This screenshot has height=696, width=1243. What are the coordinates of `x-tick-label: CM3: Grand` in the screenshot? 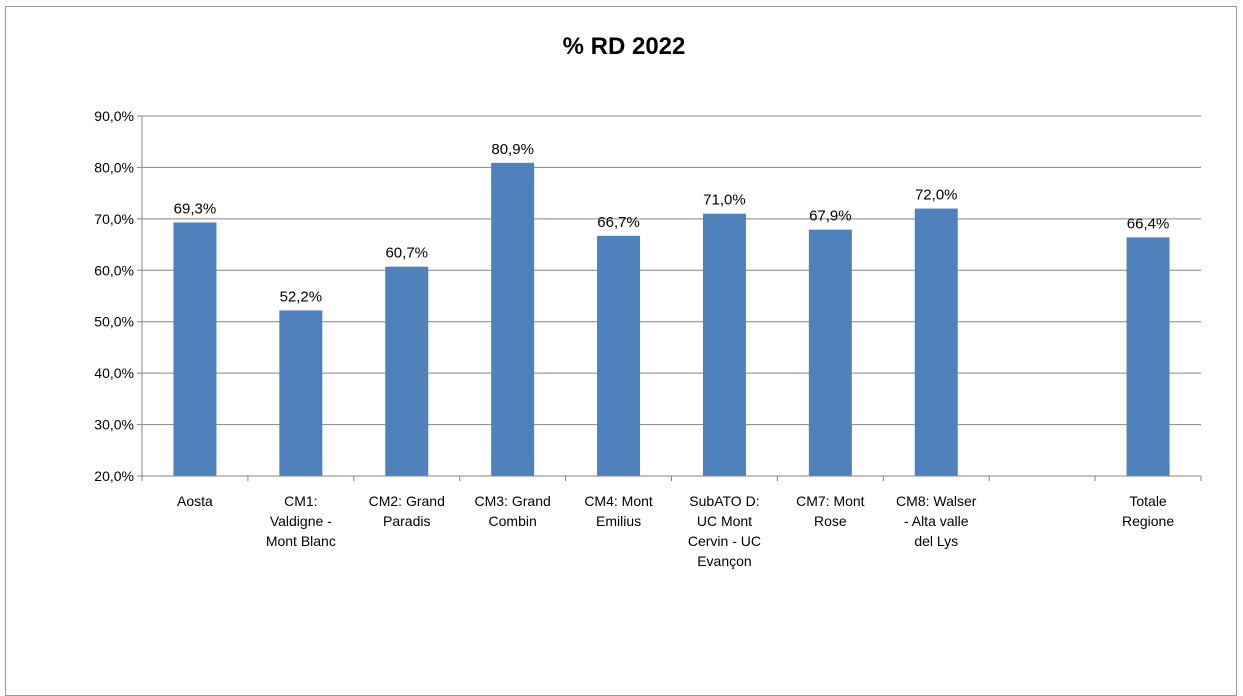 It's located at (513, 501).